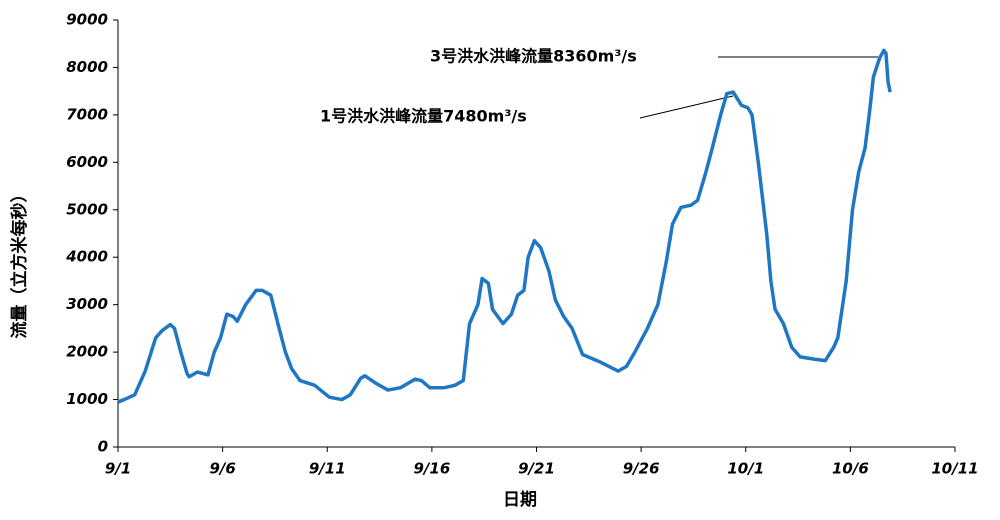 The height and width of the screenshot is (520, 1000). What do you see at coordinates (686, 107) in the screenshot?
I see `leader-line` at bounding box center [686, 107].